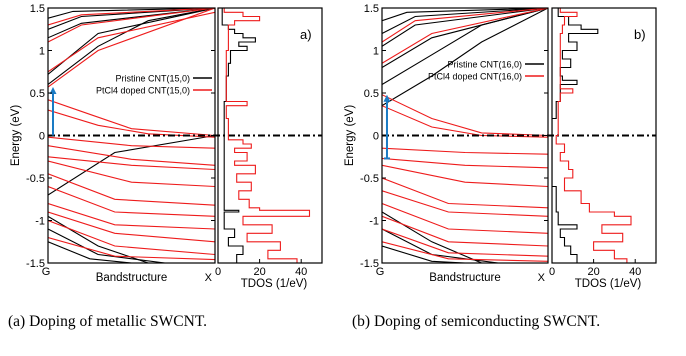 The width and height of the screenshot is (686, 356). Describe the element at coordinates (475, 77) in the screenshot. I see `legend-label-1: PtCl4 doped CNT(16,0)` at that location.